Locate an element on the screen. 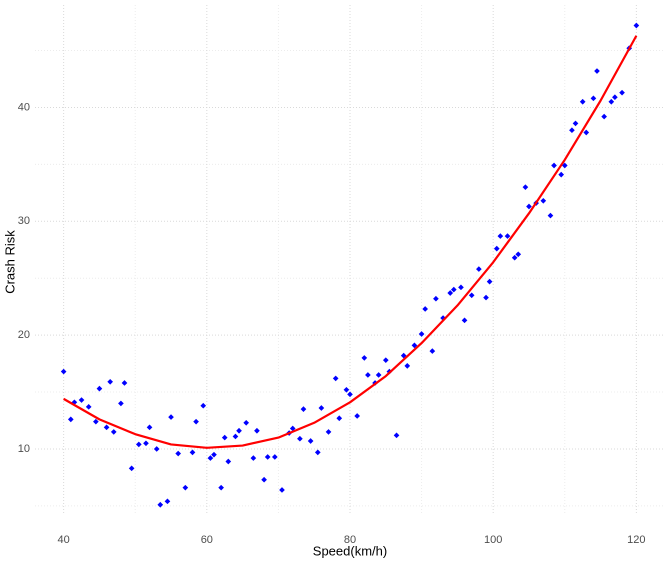 The width and height of the screenshot is (669, 564). y-tick-label: 40 is located at coordinates (24, 107).